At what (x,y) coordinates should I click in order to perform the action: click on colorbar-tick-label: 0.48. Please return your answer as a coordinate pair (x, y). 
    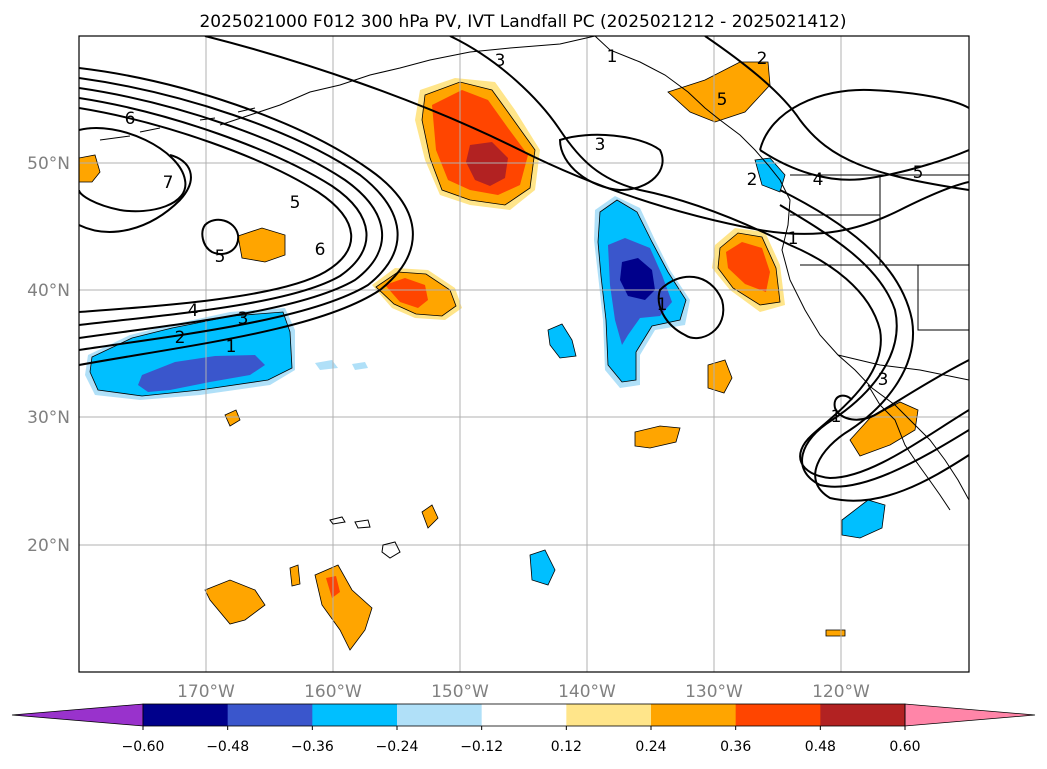
    Looking at the image, I should click on (820, 747).